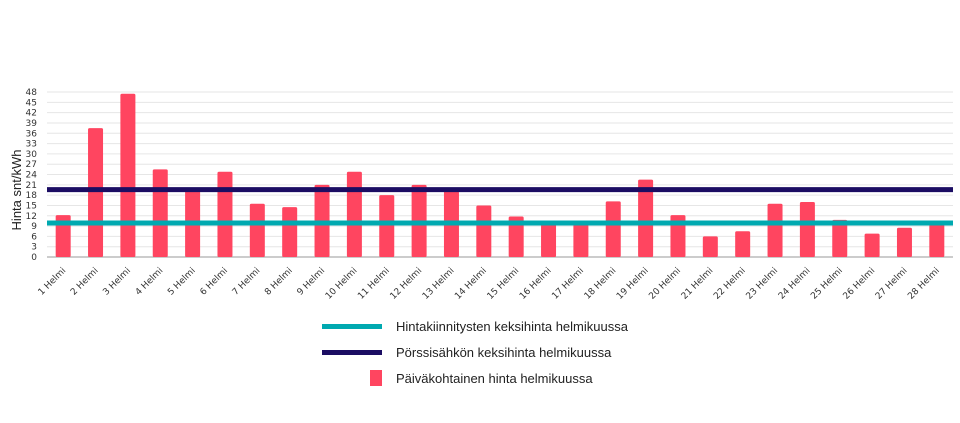 Image resolution: width=960 pixels, height=423 pixels. What do you see at coordinates (601, 284) in the screenshot?
I see `x-tick-label: 18 Helmi` at bounding box center [601, 284].